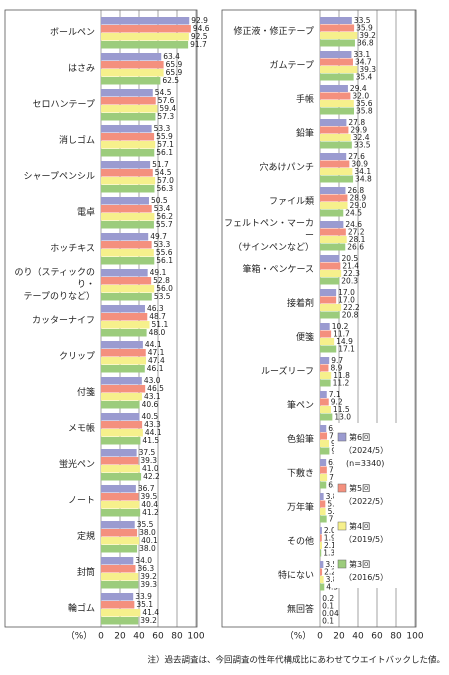 This screenshot has height=675, width=449. Describe the element at coordinates (356, 231) in the screenshot. I see `value-label: 27.2` at that location.